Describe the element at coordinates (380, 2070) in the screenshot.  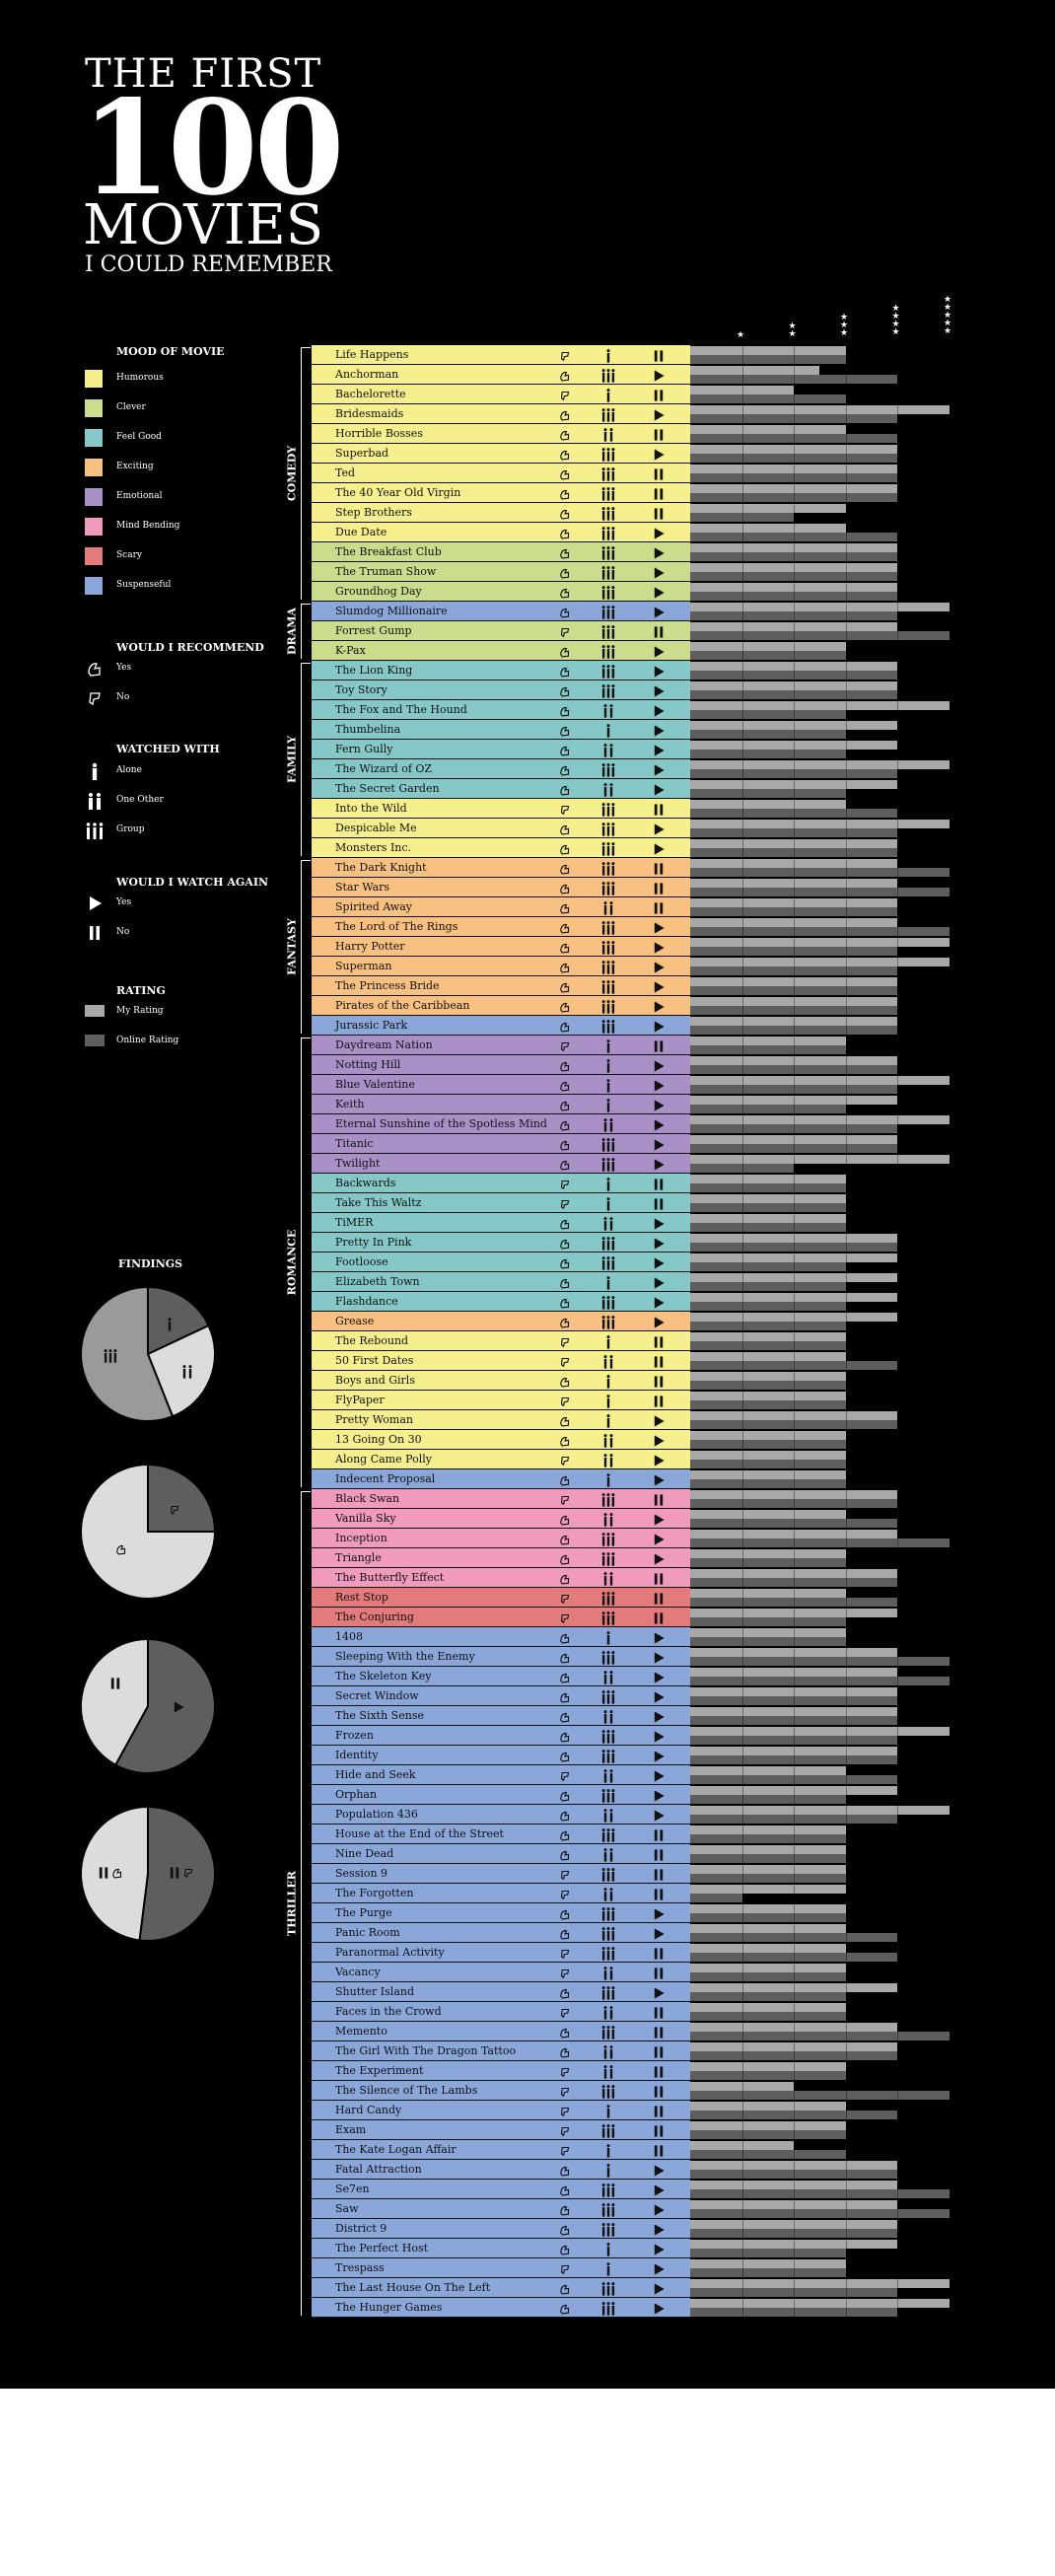
I see `movie-title: The Experiment` at that location.